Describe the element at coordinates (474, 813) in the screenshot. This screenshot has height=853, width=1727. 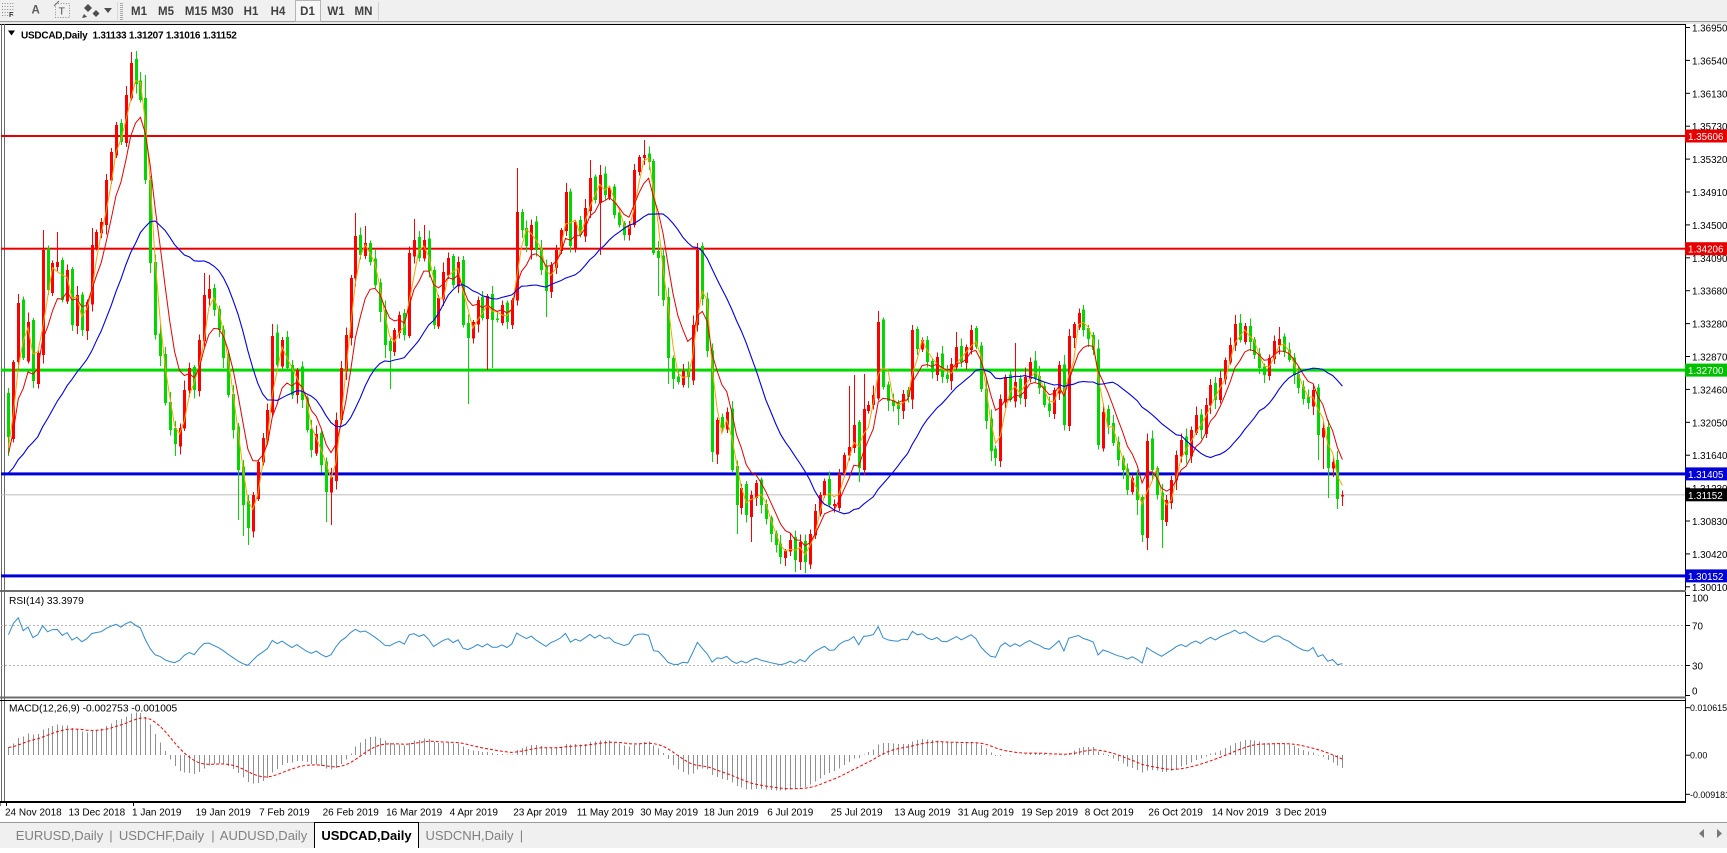
I see `svg-text: 4 Apr 2019` at that location.